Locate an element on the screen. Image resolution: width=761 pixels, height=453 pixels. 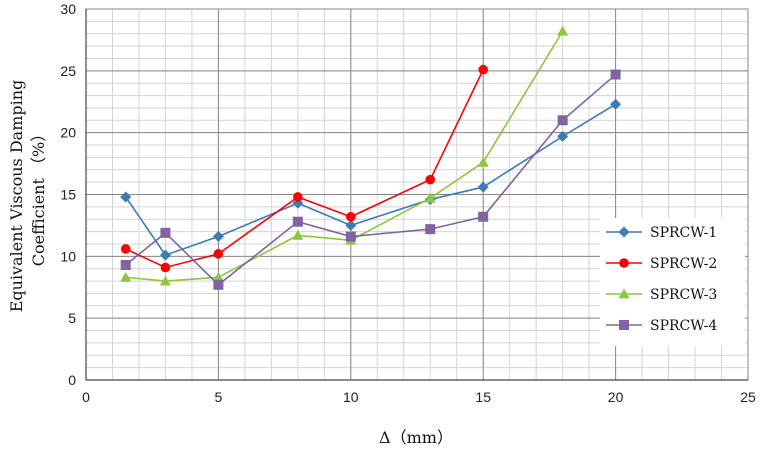
x-tick-label: 10 is located at coordinates (351, 397).